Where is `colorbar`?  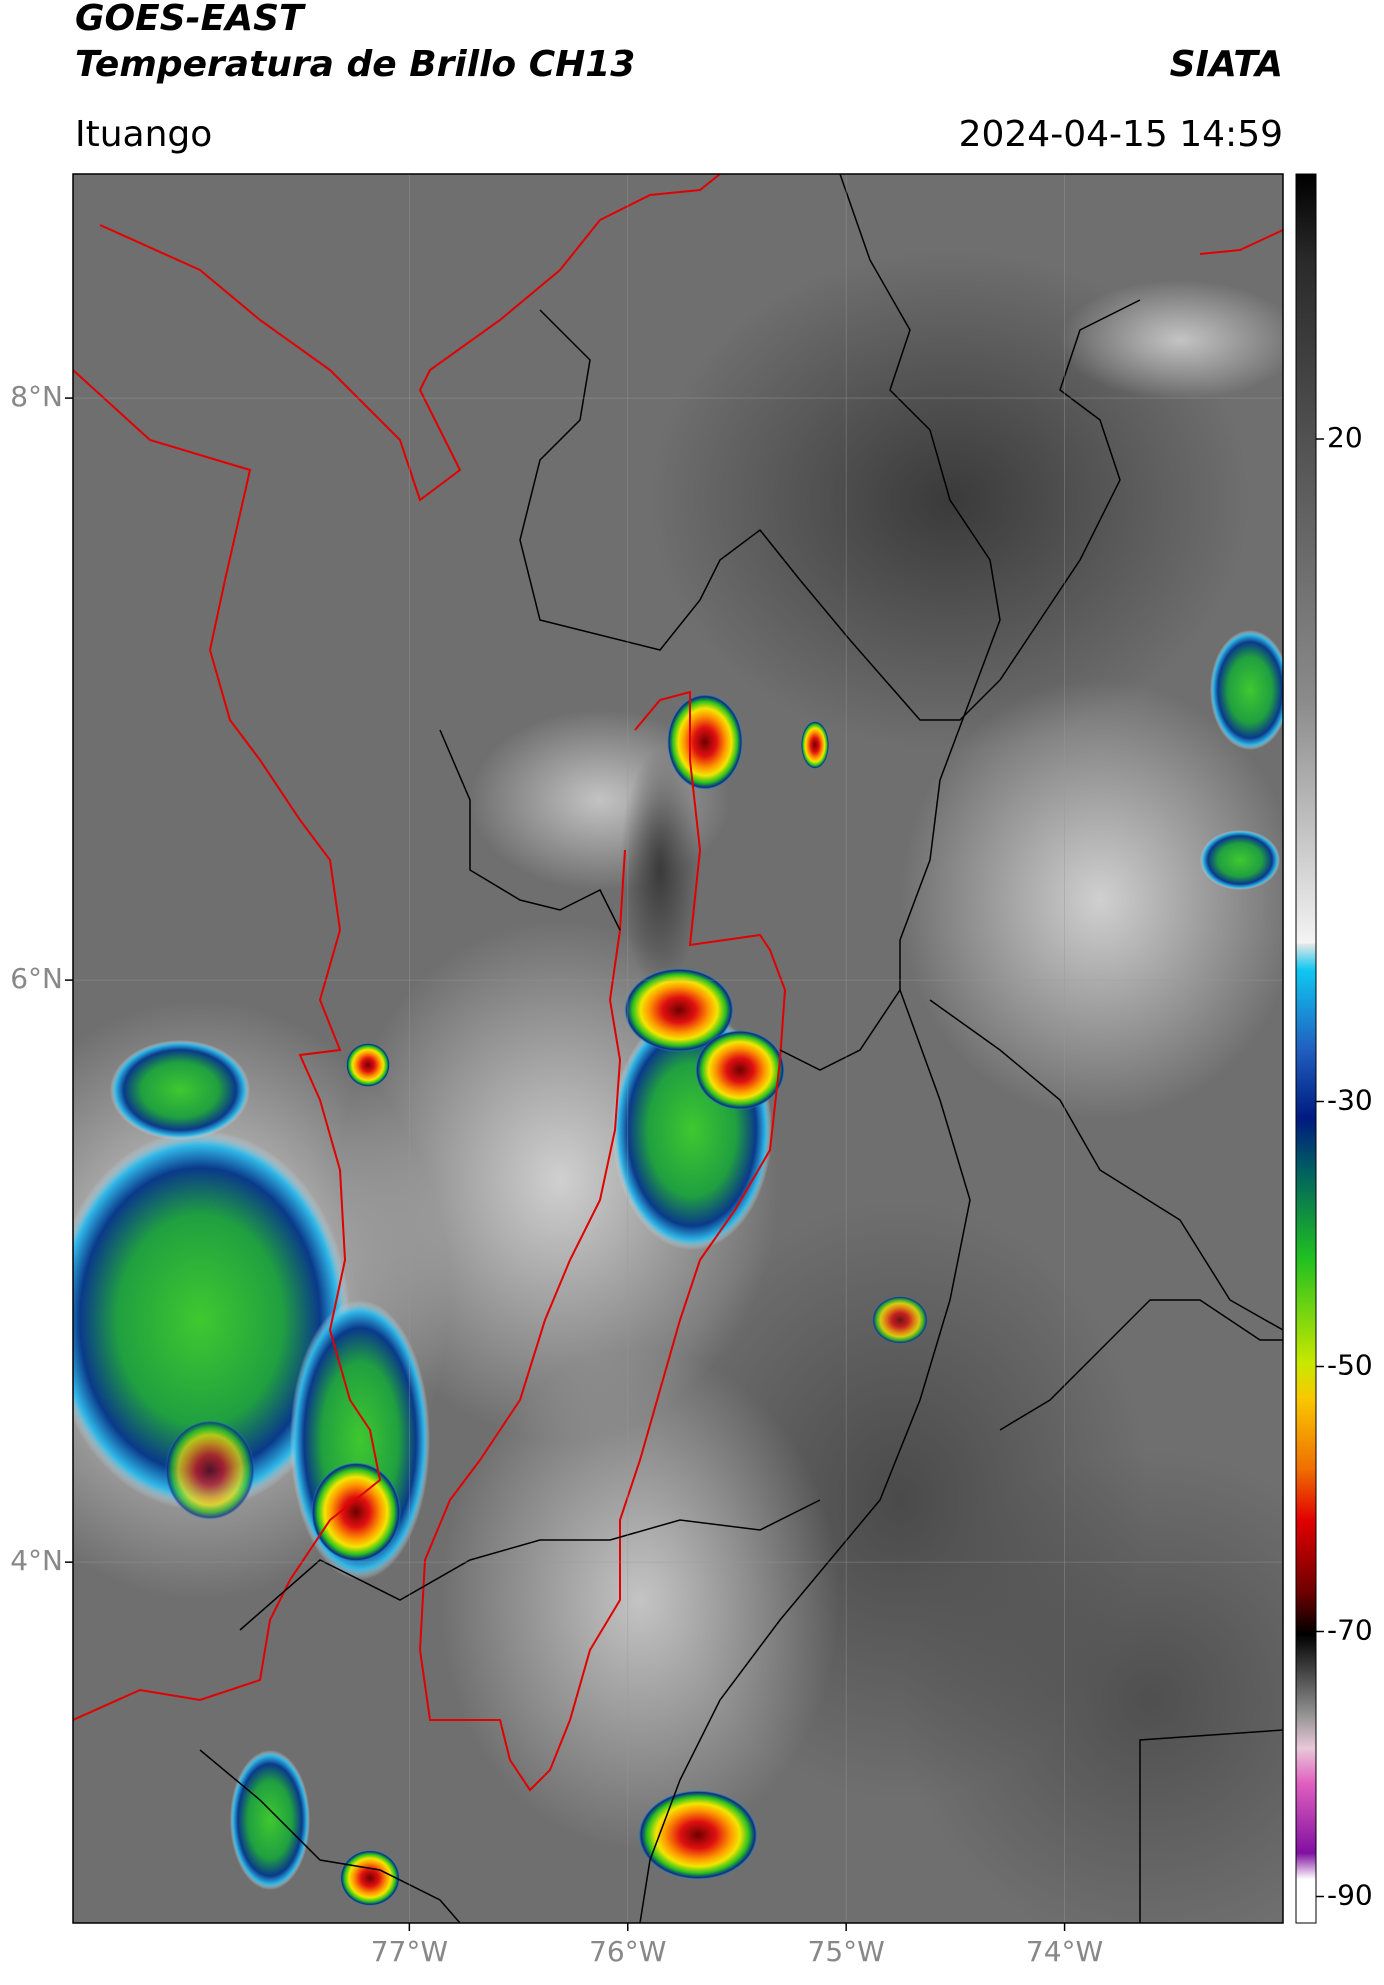
colorbar is located at coordinates (1306, 1048).